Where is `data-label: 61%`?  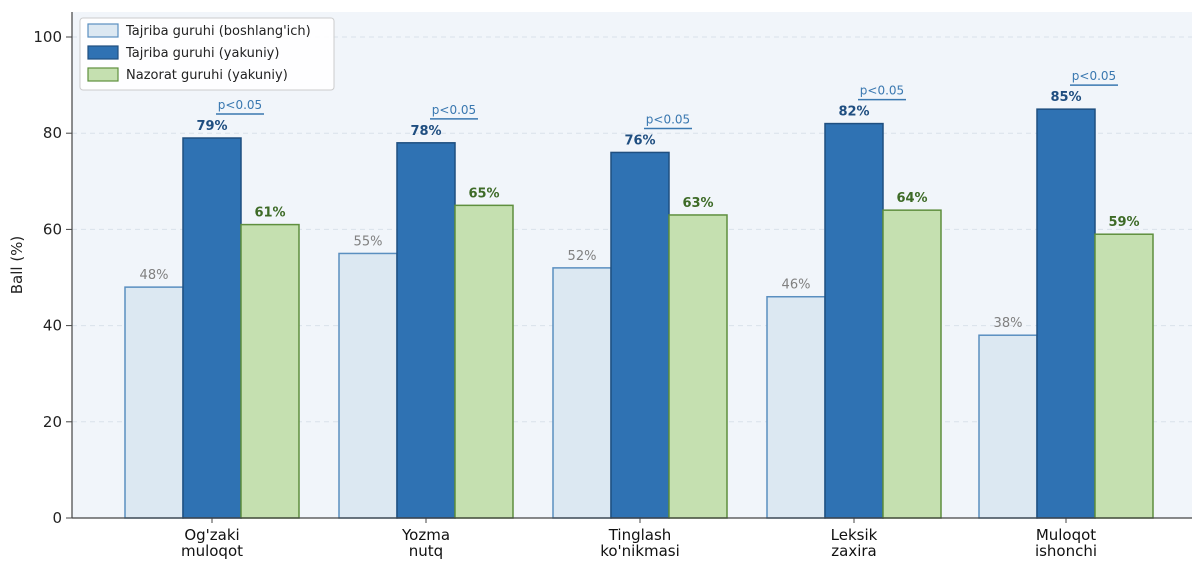
data-label: 61% is located at coordinates (269, 213).